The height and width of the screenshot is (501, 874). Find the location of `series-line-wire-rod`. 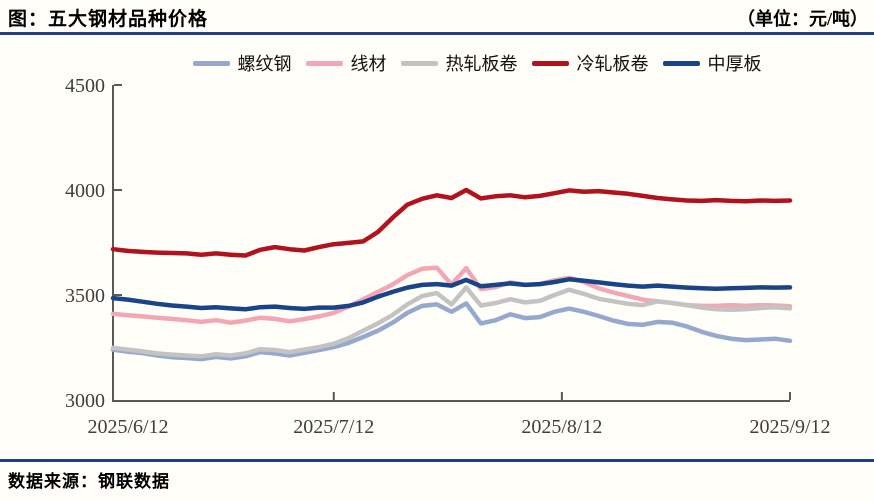

series-line-wire-rod is located at coordinates (451, 295).